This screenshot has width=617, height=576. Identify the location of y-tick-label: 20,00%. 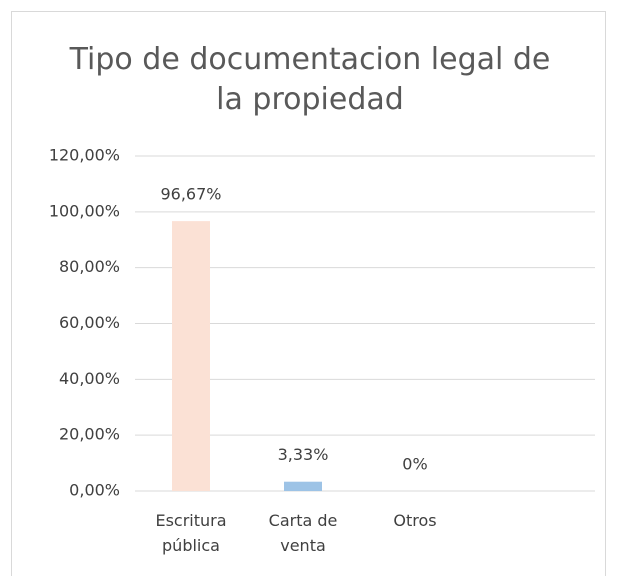
(89, 434).